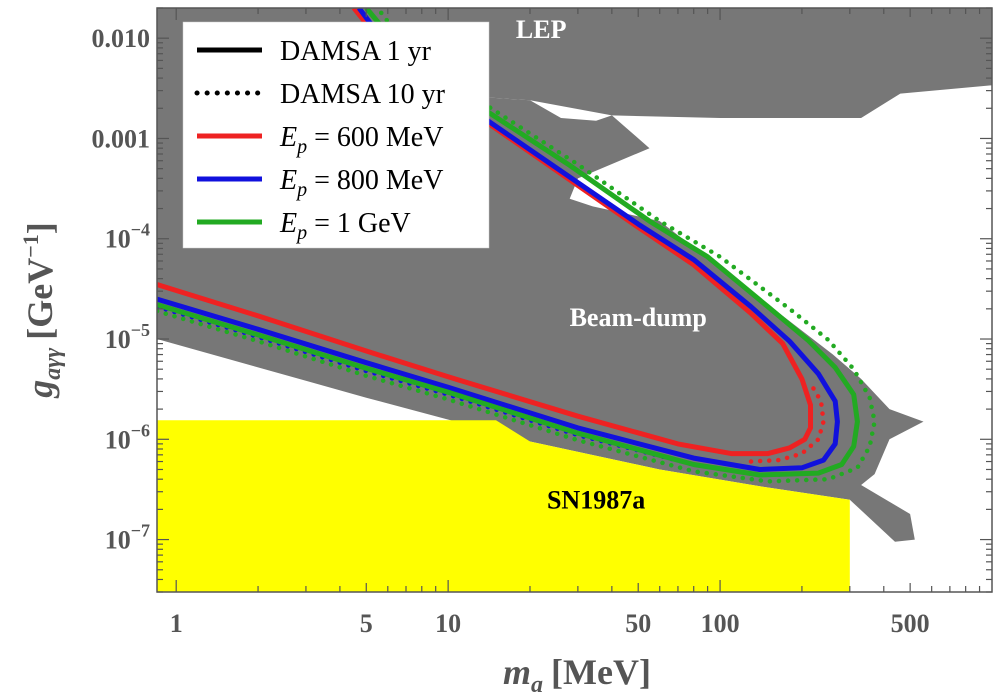 This screenshot has height=698, width=1000. Describe the element at coordinates (611, 264) in the screenshot. I see `region-labels: LEP Beam-dump SN1987a` at that location.